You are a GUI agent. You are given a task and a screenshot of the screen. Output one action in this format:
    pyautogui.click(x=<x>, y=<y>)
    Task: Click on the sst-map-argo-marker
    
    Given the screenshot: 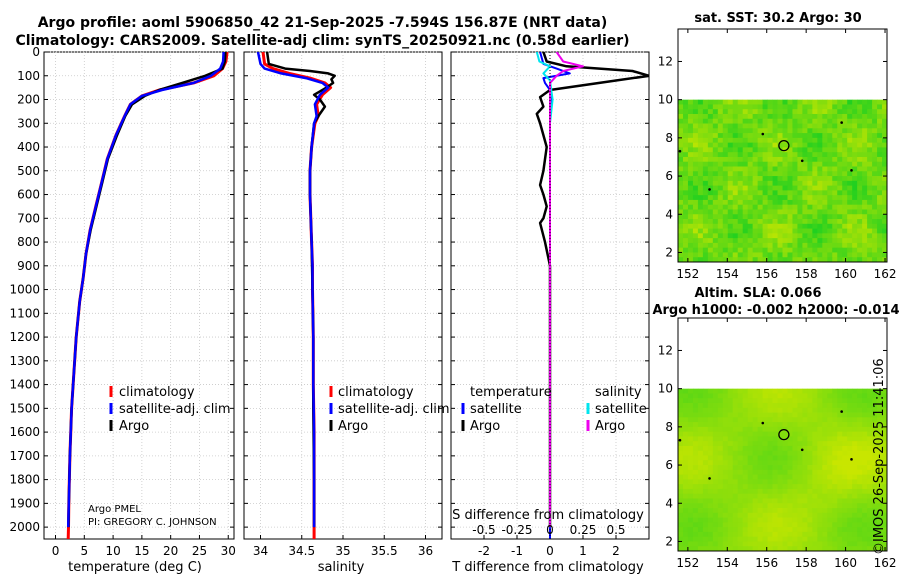 What is the action you would take?
    pyautogui.click(x=784, y=145)
    